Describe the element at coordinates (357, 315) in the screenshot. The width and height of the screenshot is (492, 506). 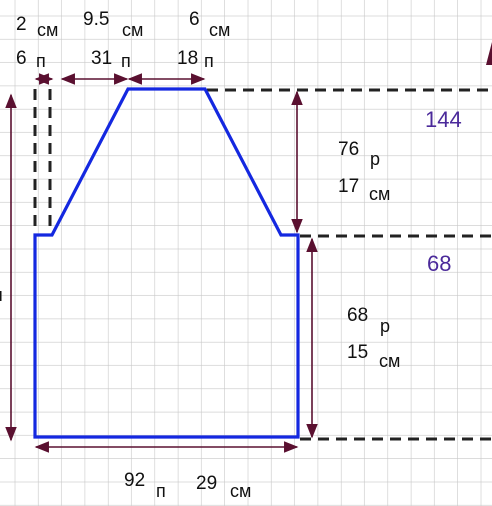
I see `number: 68` at that location.